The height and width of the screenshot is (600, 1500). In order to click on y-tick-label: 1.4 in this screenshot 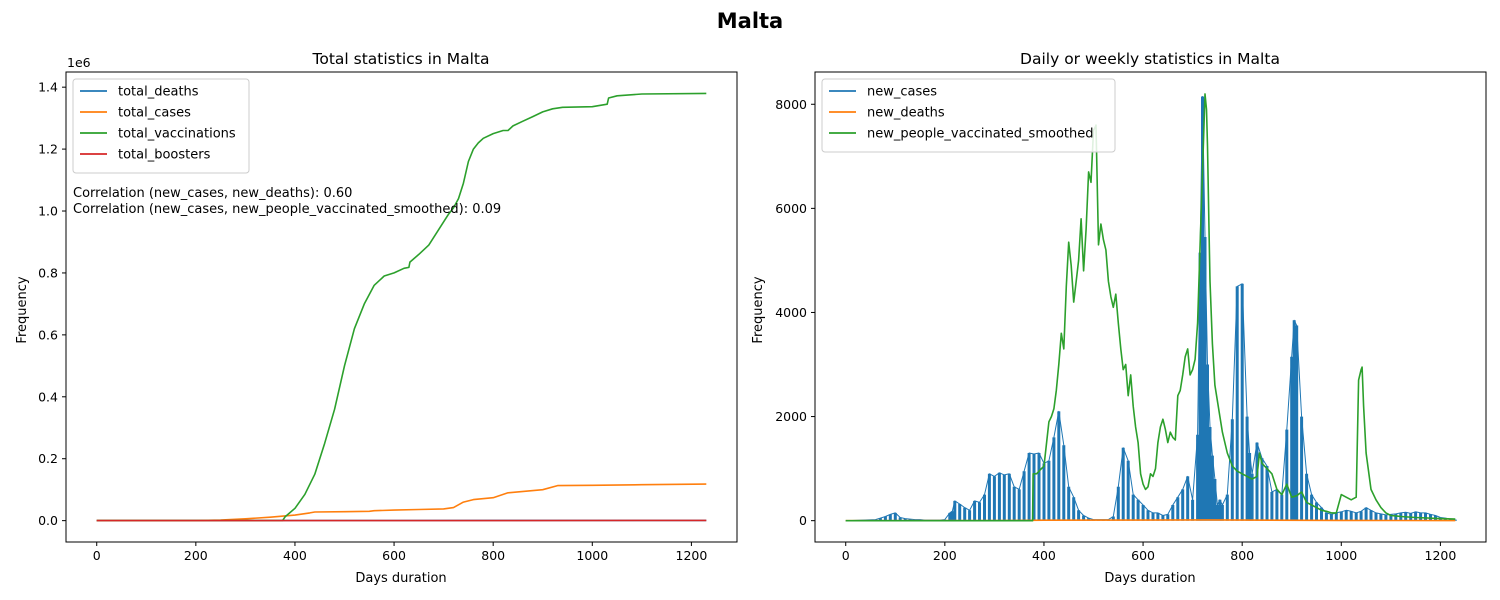, I will do `click(48, 87)`.